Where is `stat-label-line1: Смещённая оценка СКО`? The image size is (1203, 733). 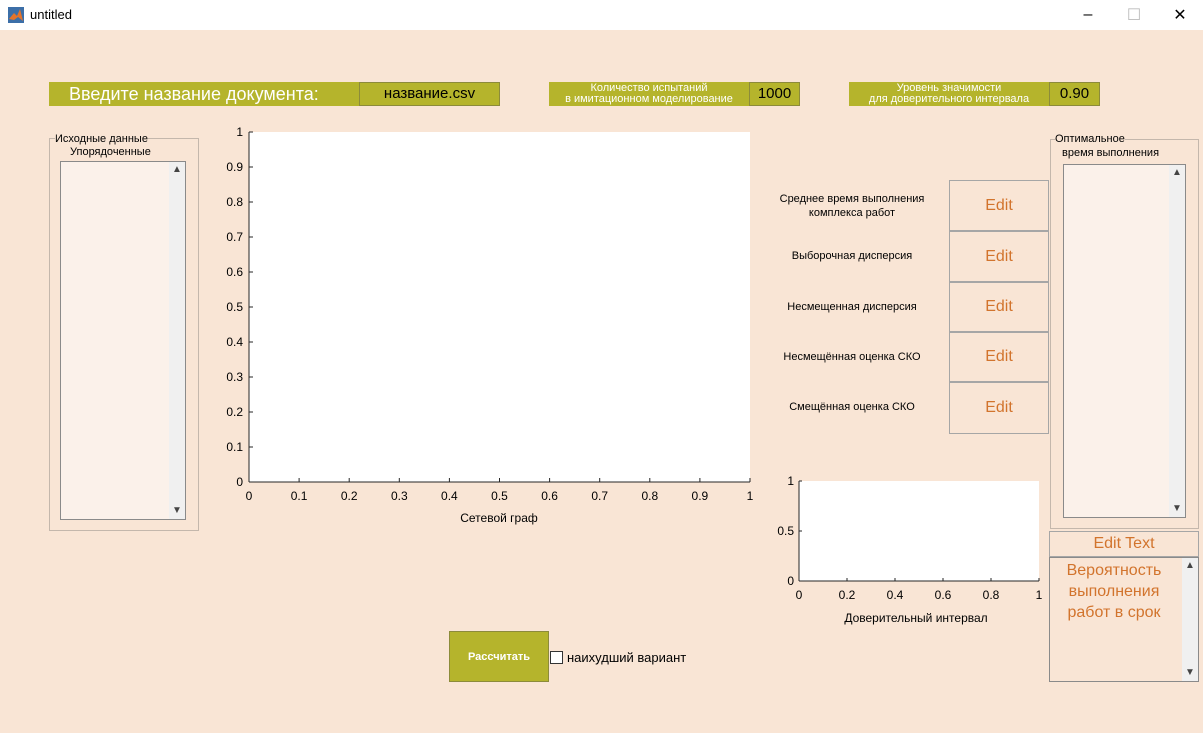
stat-label-line1: Смещённая оценка СКО is located at coordinates (852, 407).